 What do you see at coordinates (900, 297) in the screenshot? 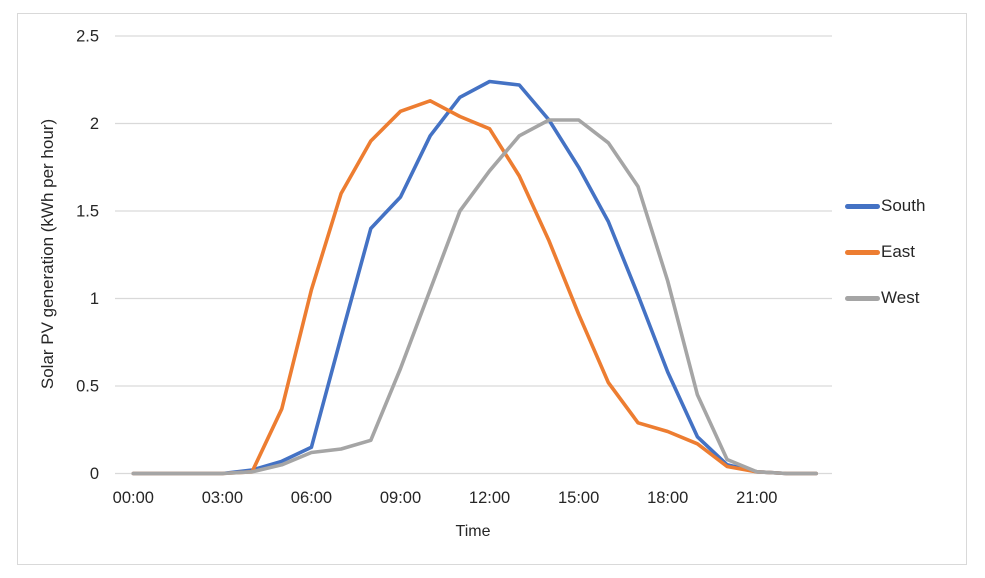
I see `legend-label-west: West` at bounding box center [900, 297].